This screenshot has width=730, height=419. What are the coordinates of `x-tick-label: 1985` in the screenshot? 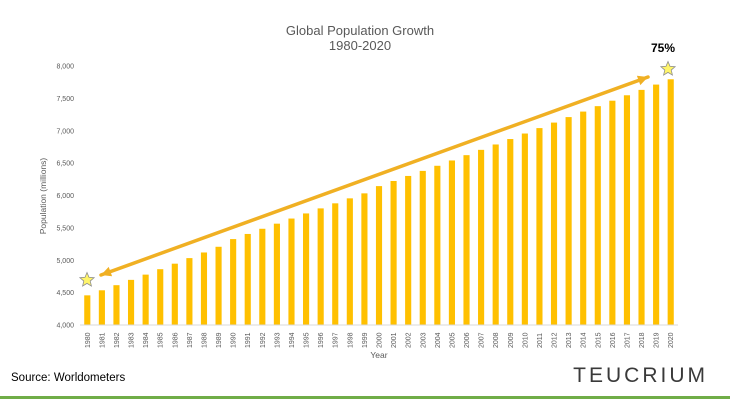 It's located at (161, 340).